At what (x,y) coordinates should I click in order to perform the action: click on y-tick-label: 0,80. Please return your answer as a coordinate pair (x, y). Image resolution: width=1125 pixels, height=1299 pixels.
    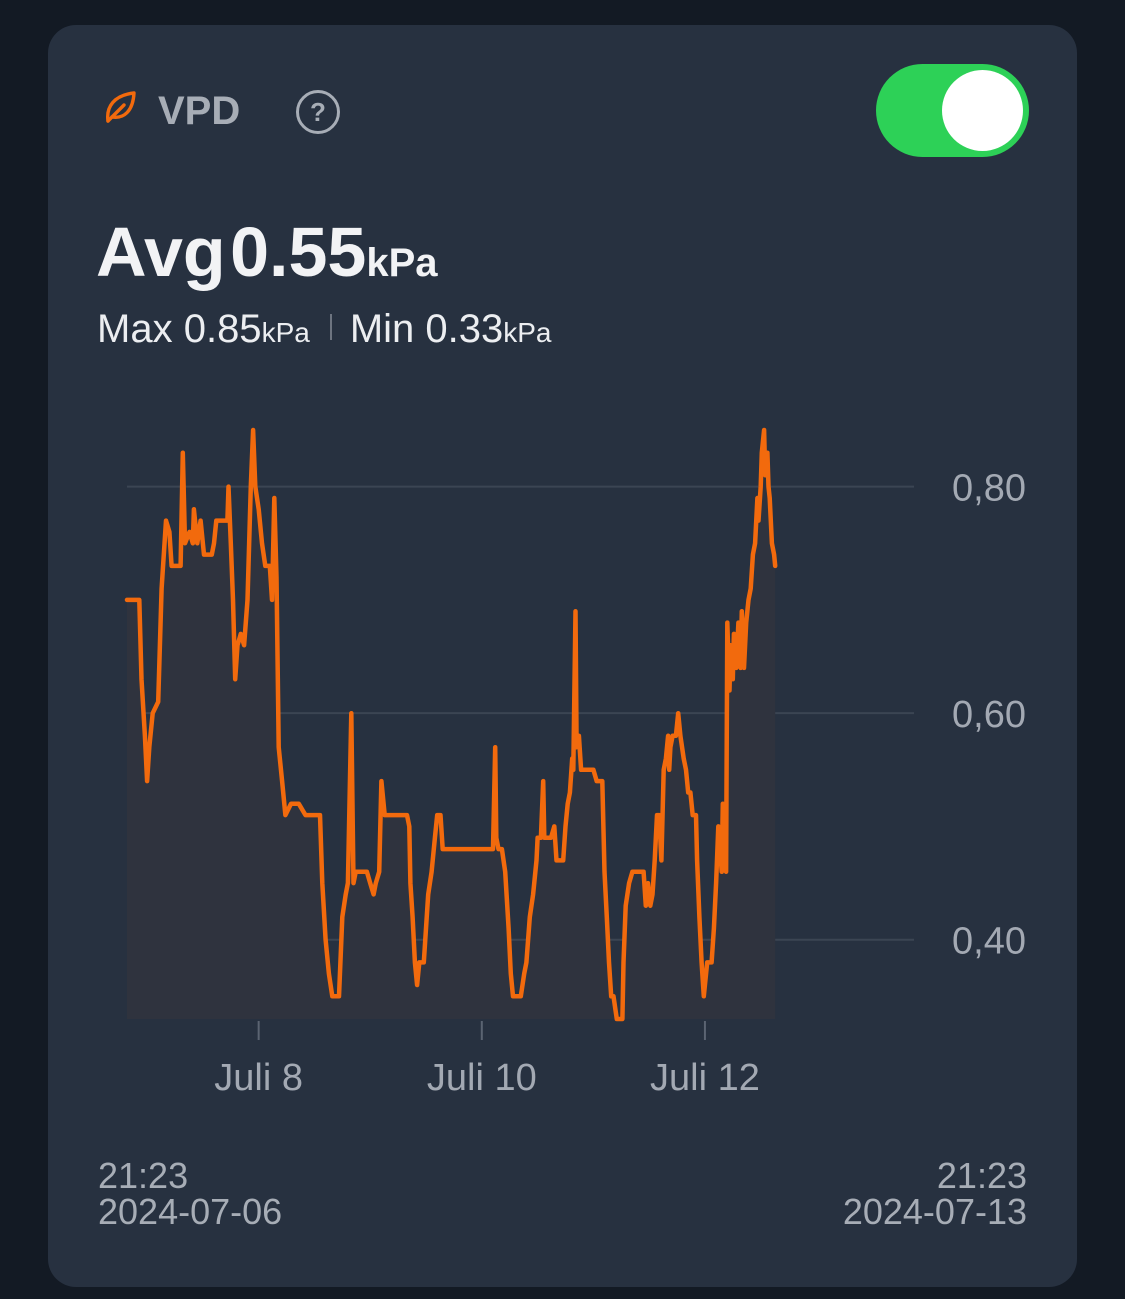
    Looking at the image, I should click on (989, 489).